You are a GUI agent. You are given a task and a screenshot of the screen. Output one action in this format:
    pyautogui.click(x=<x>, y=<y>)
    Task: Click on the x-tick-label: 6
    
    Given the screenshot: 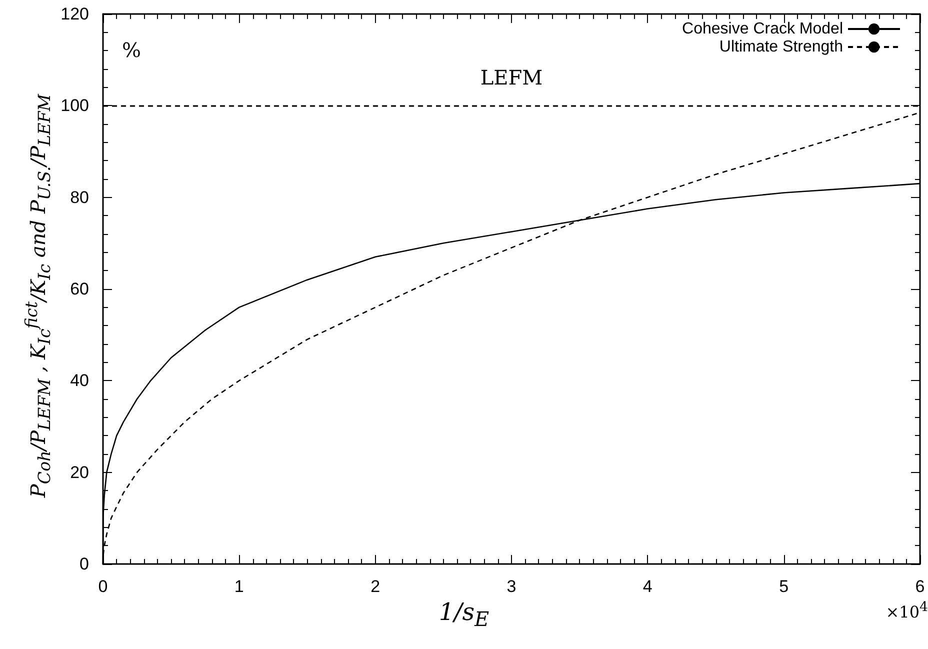 What is the action you would take?
    pyautogui.click(x=920, y=586)
    